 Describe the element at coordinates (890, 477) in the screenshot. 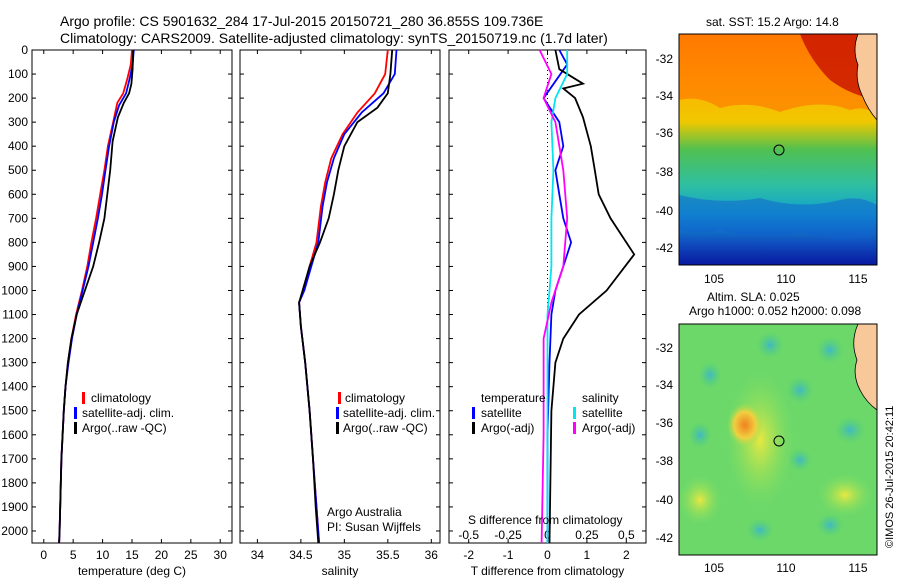

I see `imos-timestamp: ©IMOS 26-Jul-2015 20:42:11` at that location.